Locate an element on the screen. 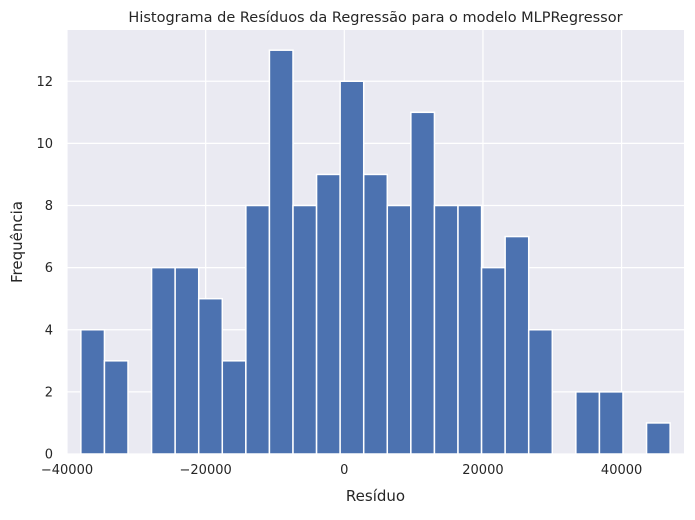  x-tick-label: 0 is located at coordinates (344, 470).